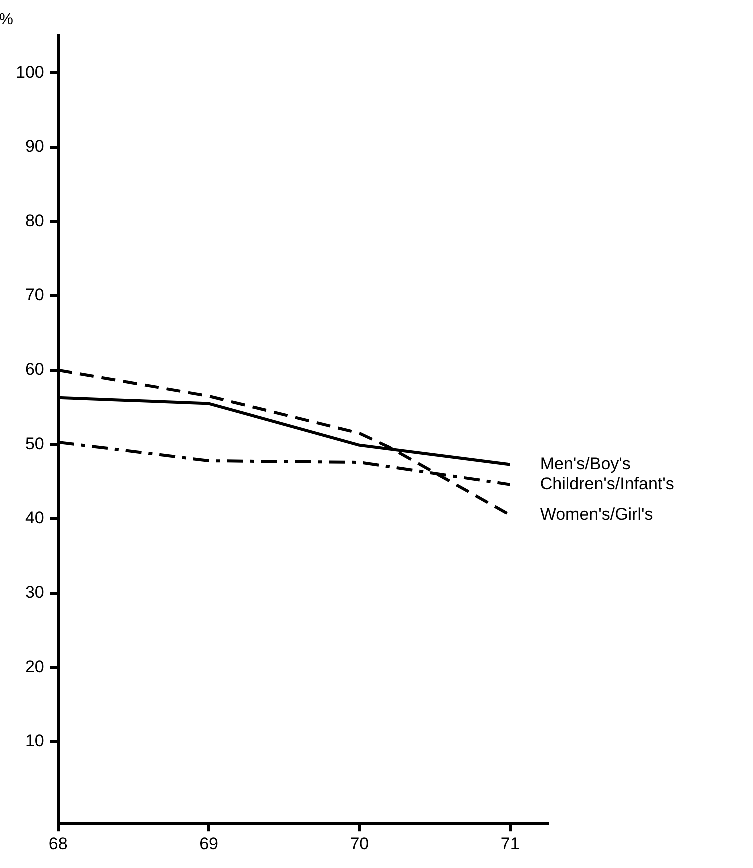 The width and height of the screenshot is (753, 868). What do you see at coordinates (597, 514) in the screenshot?
I see `series-label: Women's/Girl's` at bounding box center [597, 514].